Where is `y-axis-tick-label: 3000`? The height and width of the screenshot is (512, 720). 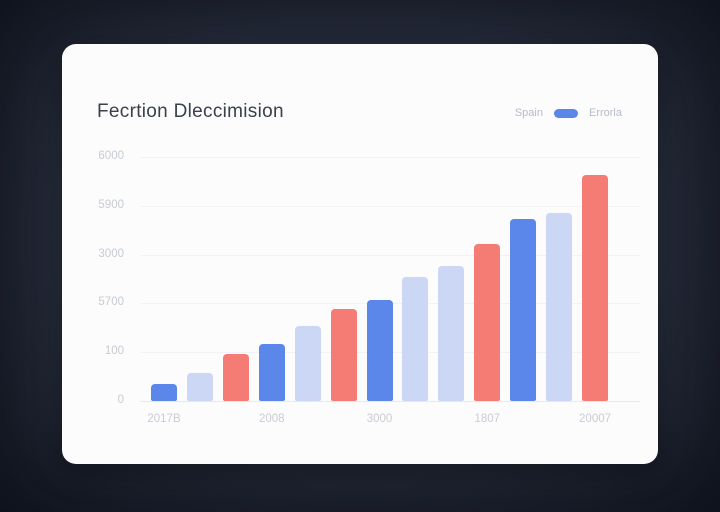 y-axis-tick-label: 3000 is located at coordinates (111, 253).